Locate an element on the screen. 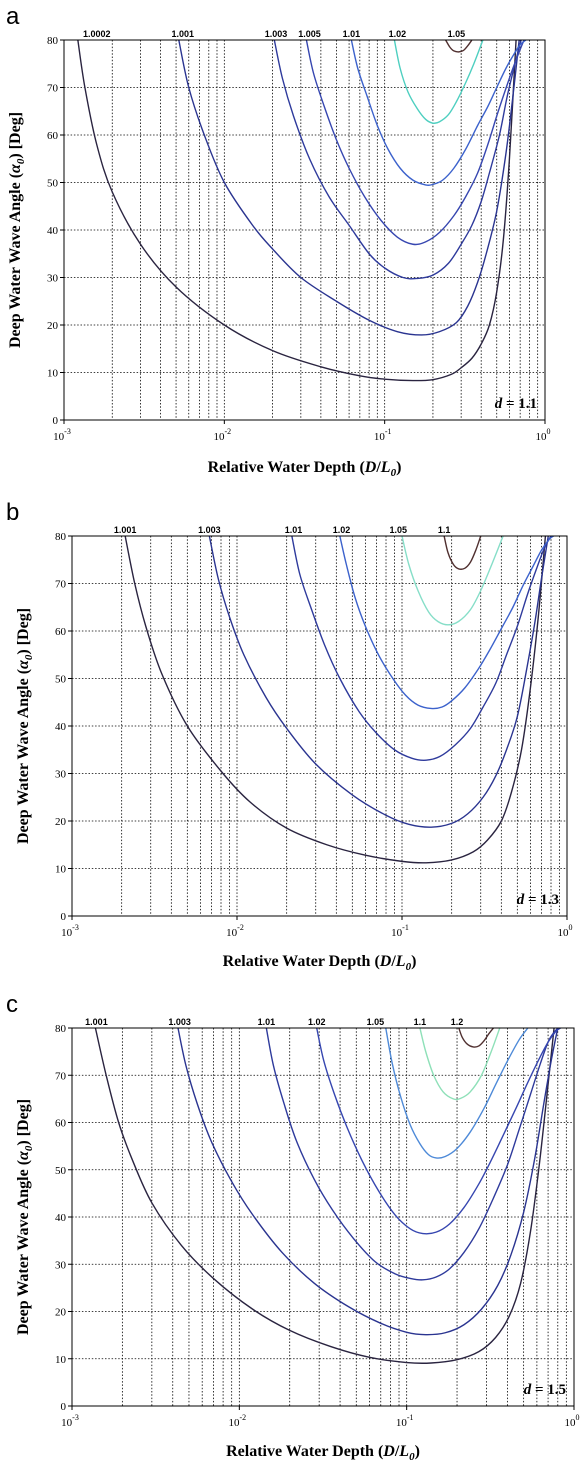 Image resolution: width=587 pixels, height=1460 pixels. d-annotation: d = 1.3 is located at coordinates (538, 900).